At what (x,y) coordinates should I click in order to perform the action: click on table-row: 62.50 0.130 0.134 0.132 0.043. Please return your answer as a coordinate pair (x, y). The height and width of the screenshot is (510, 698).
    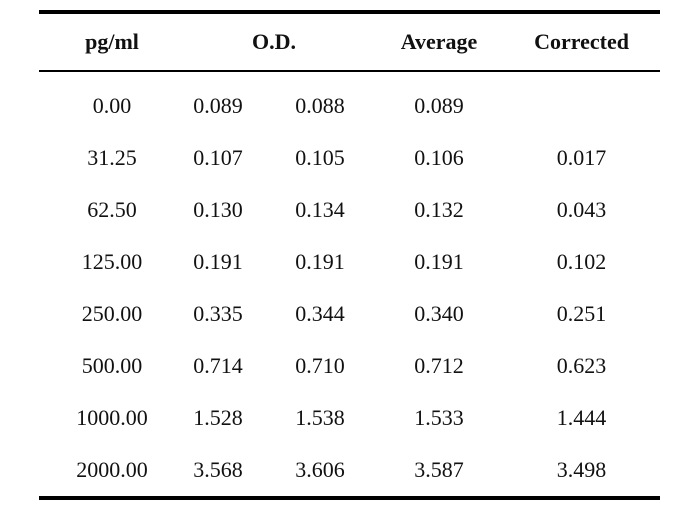
    Looking at the image, I should click on (349, 210).